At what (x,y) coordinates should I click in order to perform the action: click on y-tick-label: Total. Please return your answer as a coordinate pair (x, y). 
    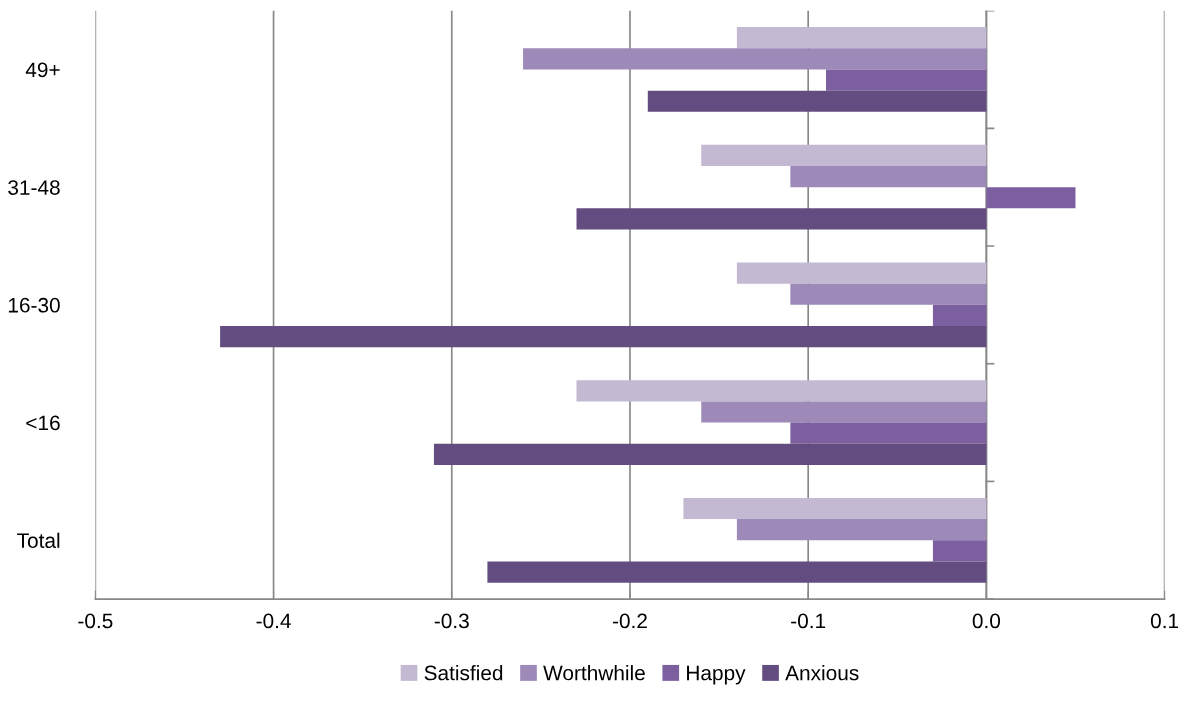
    Looking at the image, I should click on (38, 540).